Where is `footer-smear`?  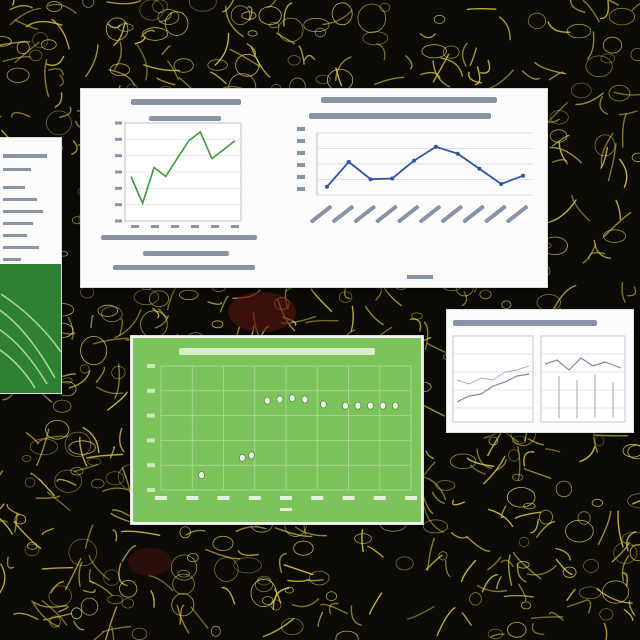
footer-smear is located at coordinates (420, 277).